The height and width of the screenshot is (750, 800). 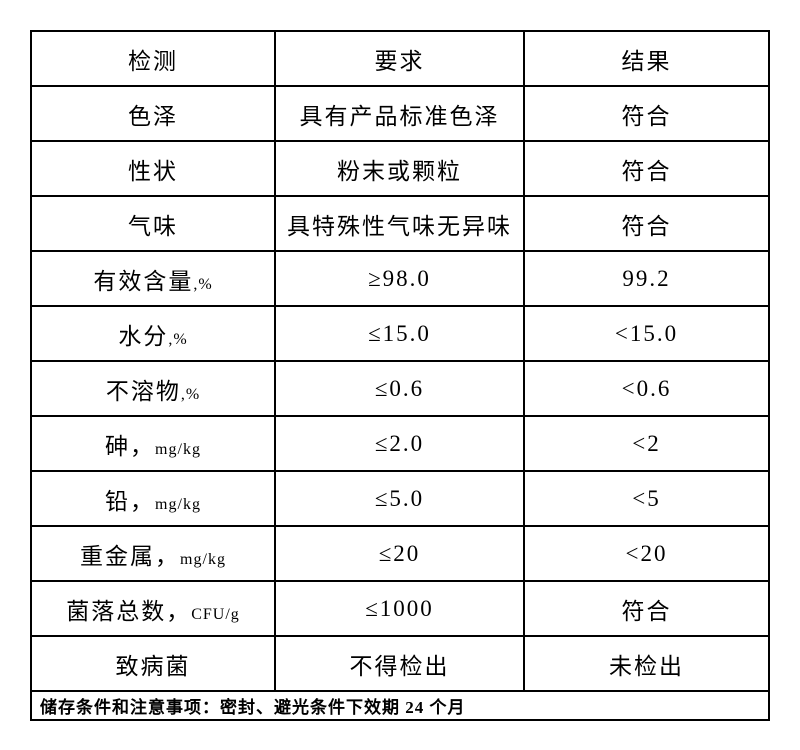 What do you see at coordinates (153, 171) in the screenshot?
I see `test-name: 性状` at bounding box center [153, 171].